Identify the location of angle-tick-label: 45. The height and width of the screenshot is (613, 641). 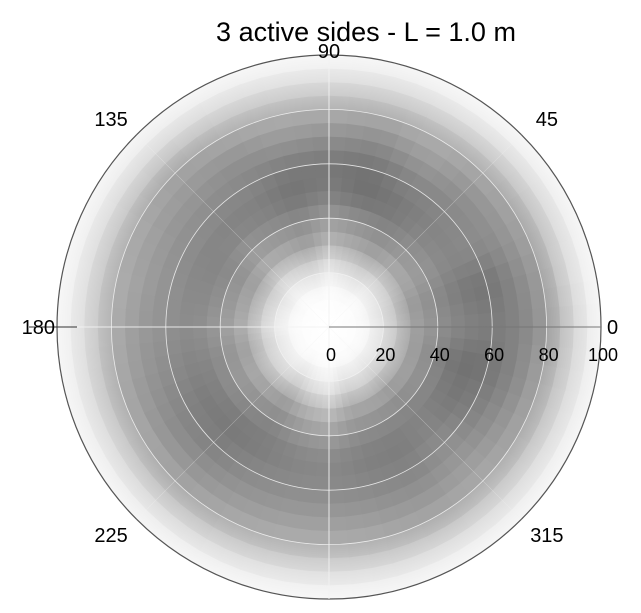
(547, 120).